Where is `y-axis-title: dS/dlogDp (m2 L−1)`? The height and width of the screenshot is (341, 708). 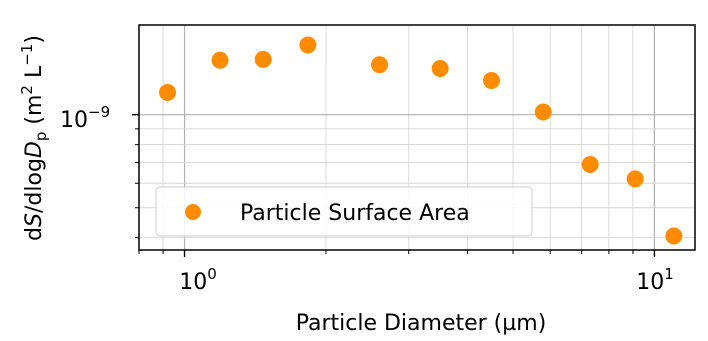
y-axis-title: dS/dlogDp (m2 L−1) is located at coordinates (34, 138).